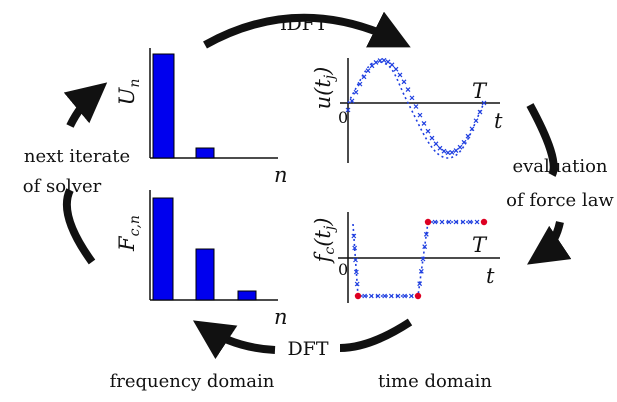 The width and height of the screenshot is (617, 402). I want to click on fcn-ylabel: F, so click(127, 243).